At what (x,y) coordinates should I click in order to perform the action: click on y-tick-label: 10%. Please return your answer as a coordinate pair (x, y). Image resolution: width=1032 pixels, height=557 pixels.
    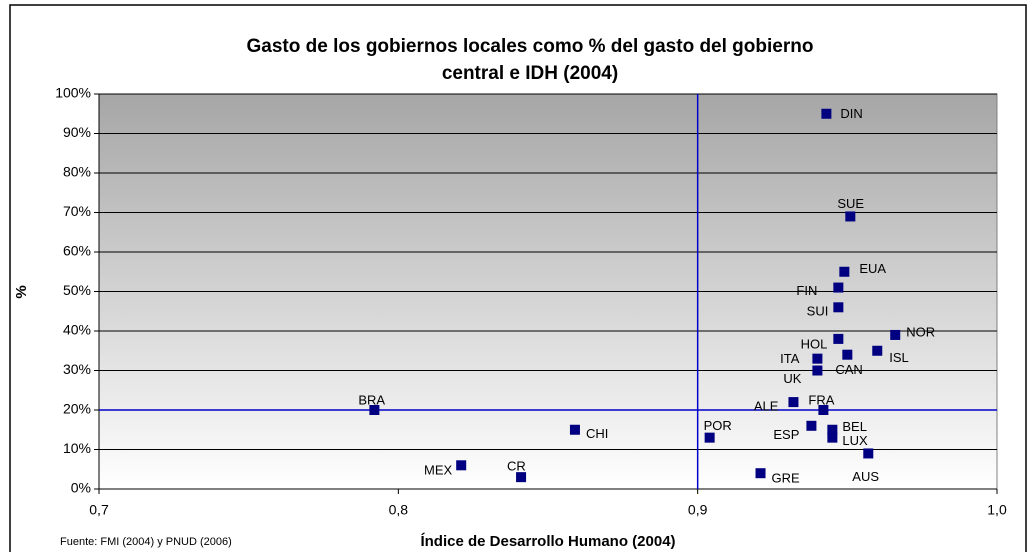
    Looking at the image, I should click on (77, 448).